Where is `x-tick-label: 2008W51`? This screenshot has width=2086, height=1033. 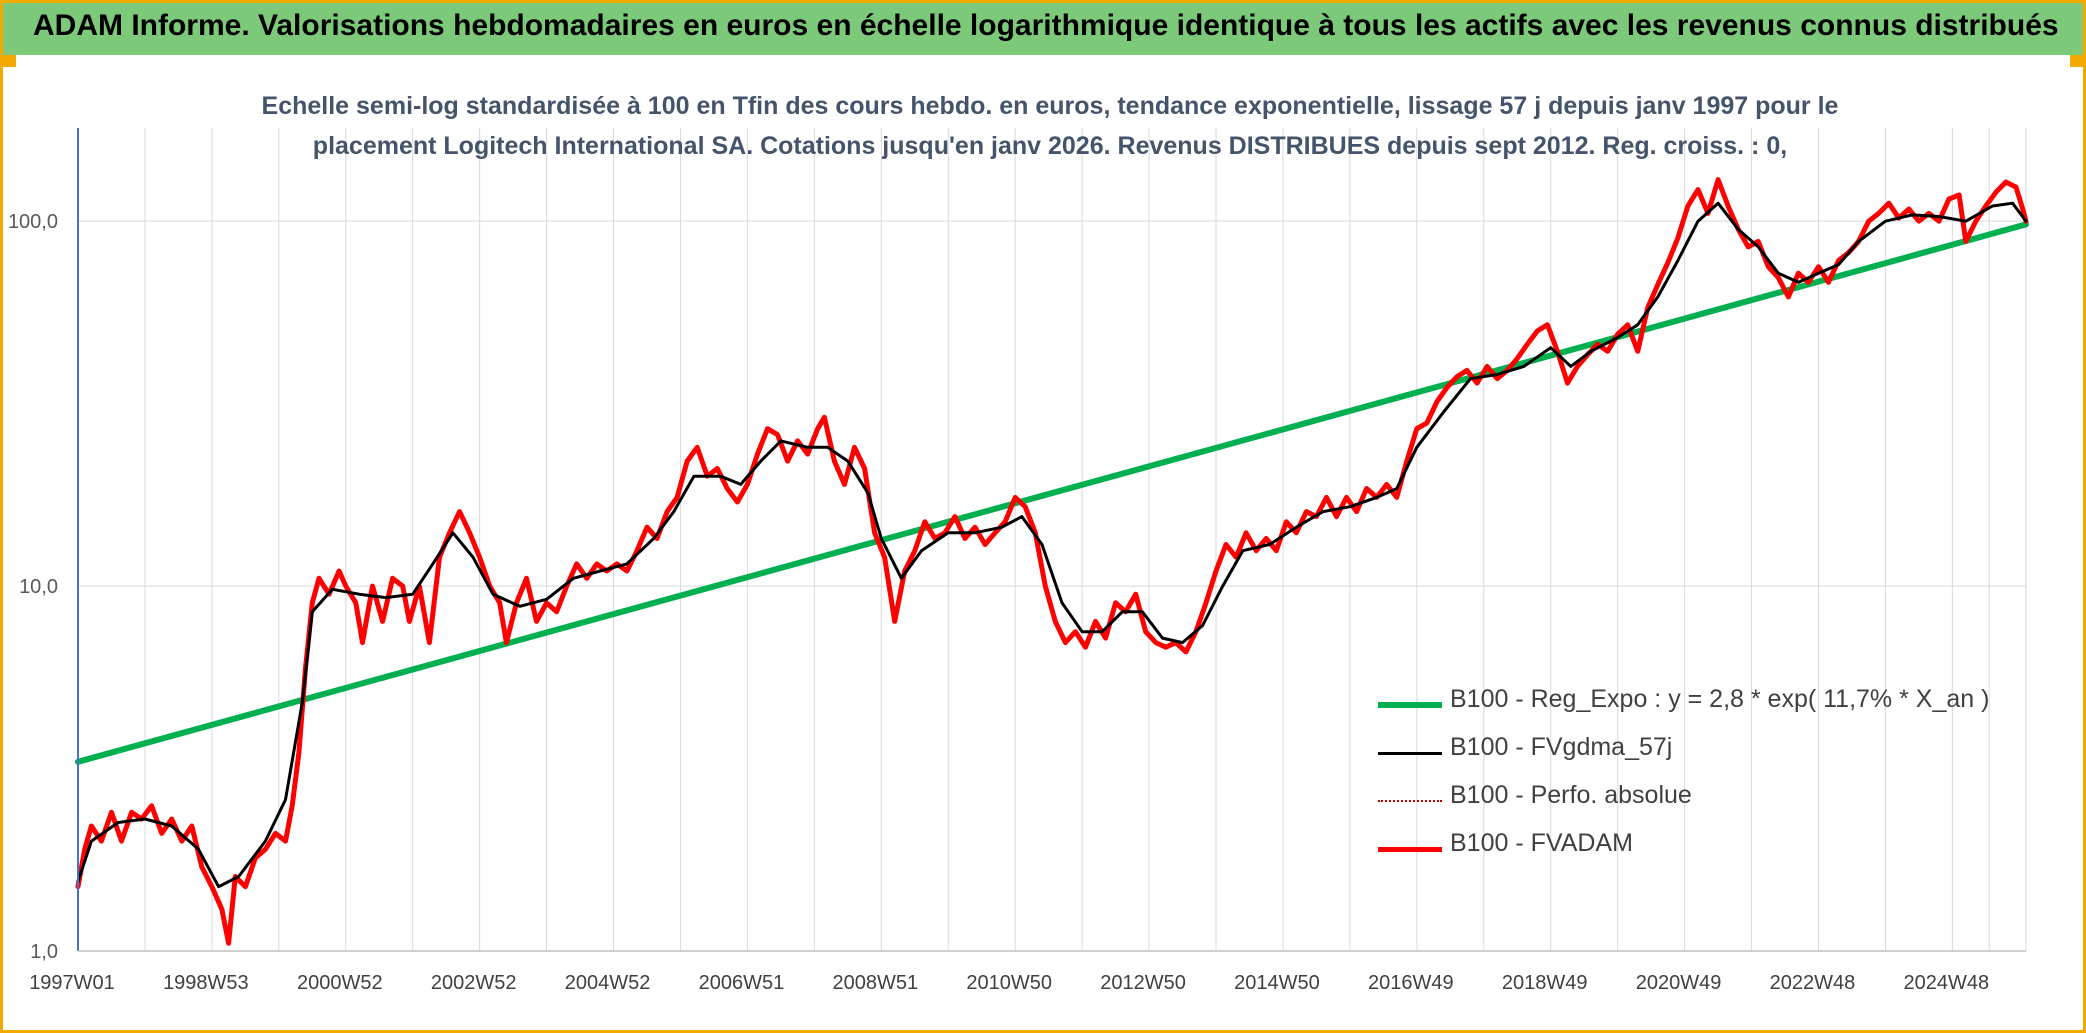
x-tick-label: 2008W51 is located at coordinates (875, 983).